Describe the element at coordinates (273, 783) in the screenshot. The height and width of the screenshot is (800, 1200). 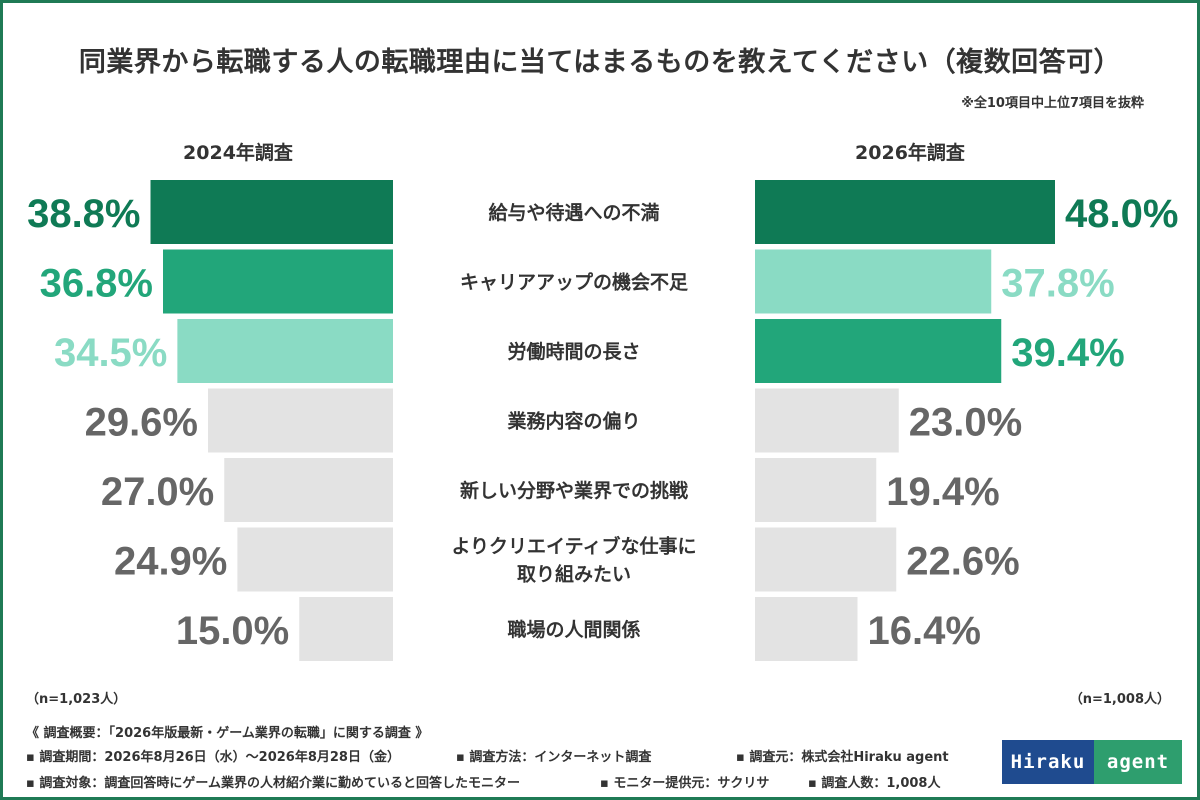
I see `footer-target: ▪ 調査対象：調査回答時にゲーム業界の人材紹介業に勤めていると回答したモニター` at that location.